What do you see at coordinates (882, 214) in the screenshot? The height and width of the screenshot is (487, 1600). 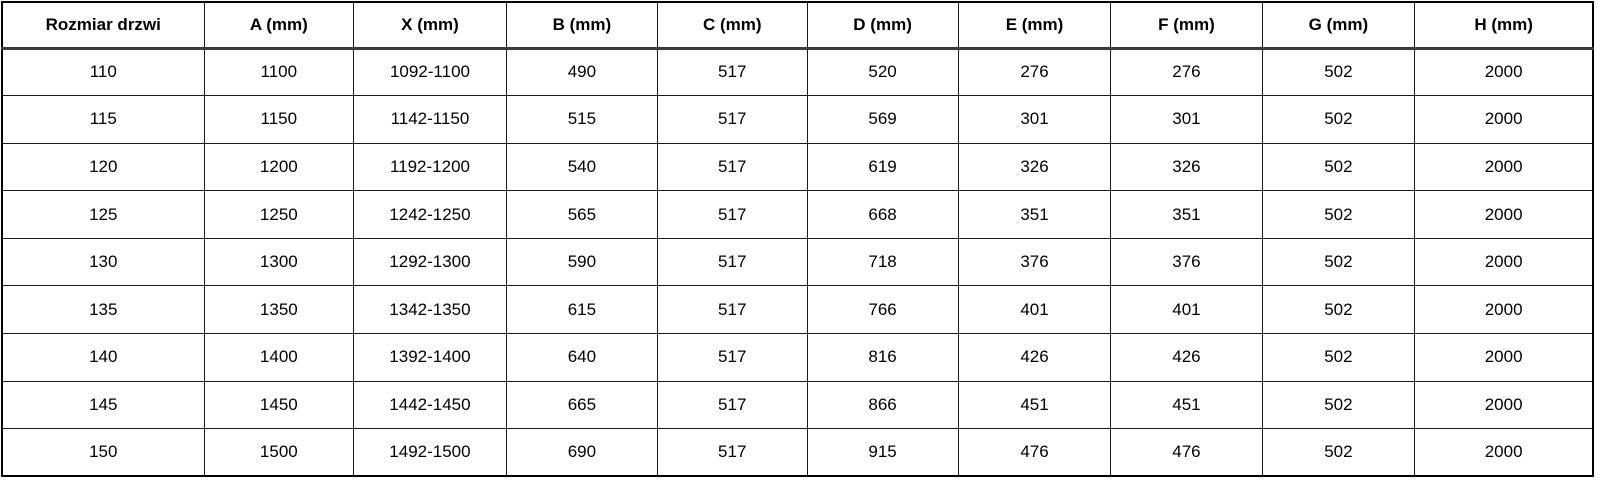 I see `table-cell: 668` at bounding box center [882, 214].